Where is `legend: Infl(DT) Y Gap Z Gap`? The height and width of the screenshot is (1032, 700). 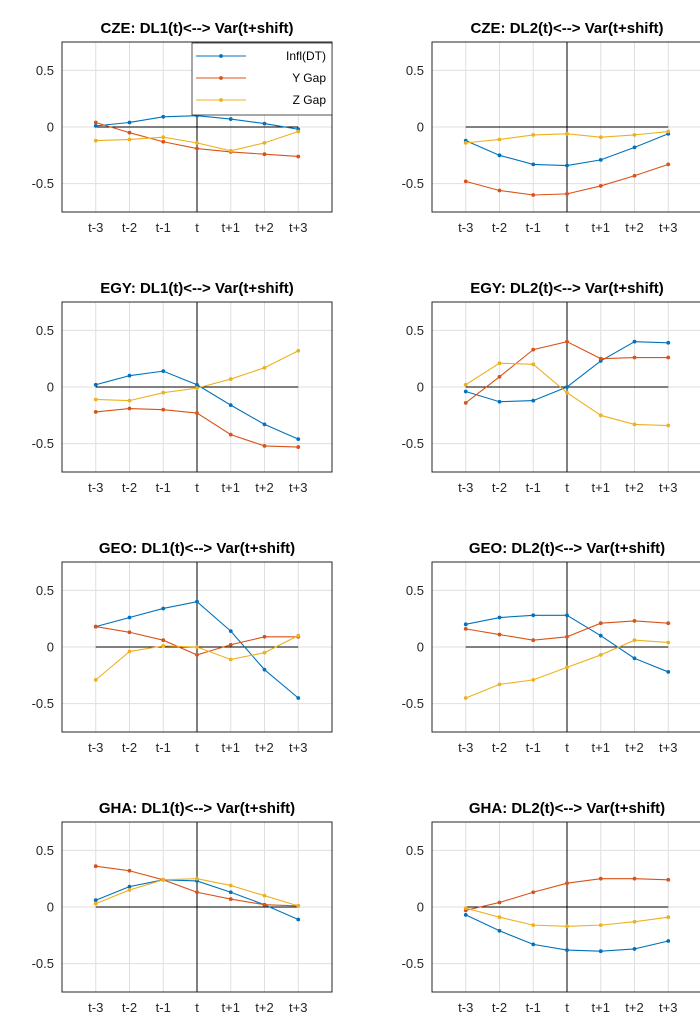
legend: Infl(DT) Y Gap Z Gap is located at coordinates (262, 79).